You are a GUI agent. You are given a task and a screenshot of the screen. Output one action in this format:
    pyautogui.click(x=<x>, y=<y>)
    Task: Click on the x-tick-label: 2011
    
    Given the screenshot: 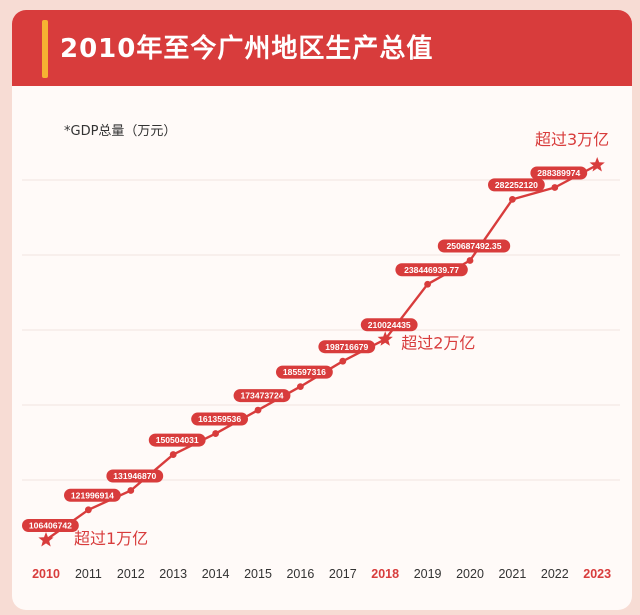 What is the action you would take?
    pyautogui.click(x=88, y=574)
    